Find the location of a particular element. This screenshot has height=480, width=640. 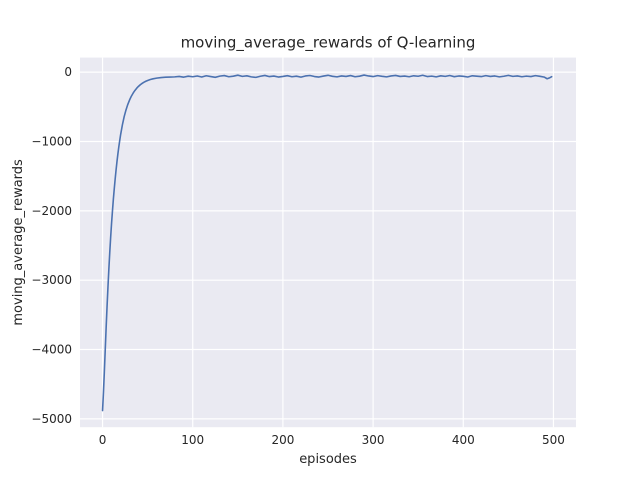

y-tick-labels: 0 −1000 −2000 −3000 −4000 −5000 is located at coordinates (51, 245).